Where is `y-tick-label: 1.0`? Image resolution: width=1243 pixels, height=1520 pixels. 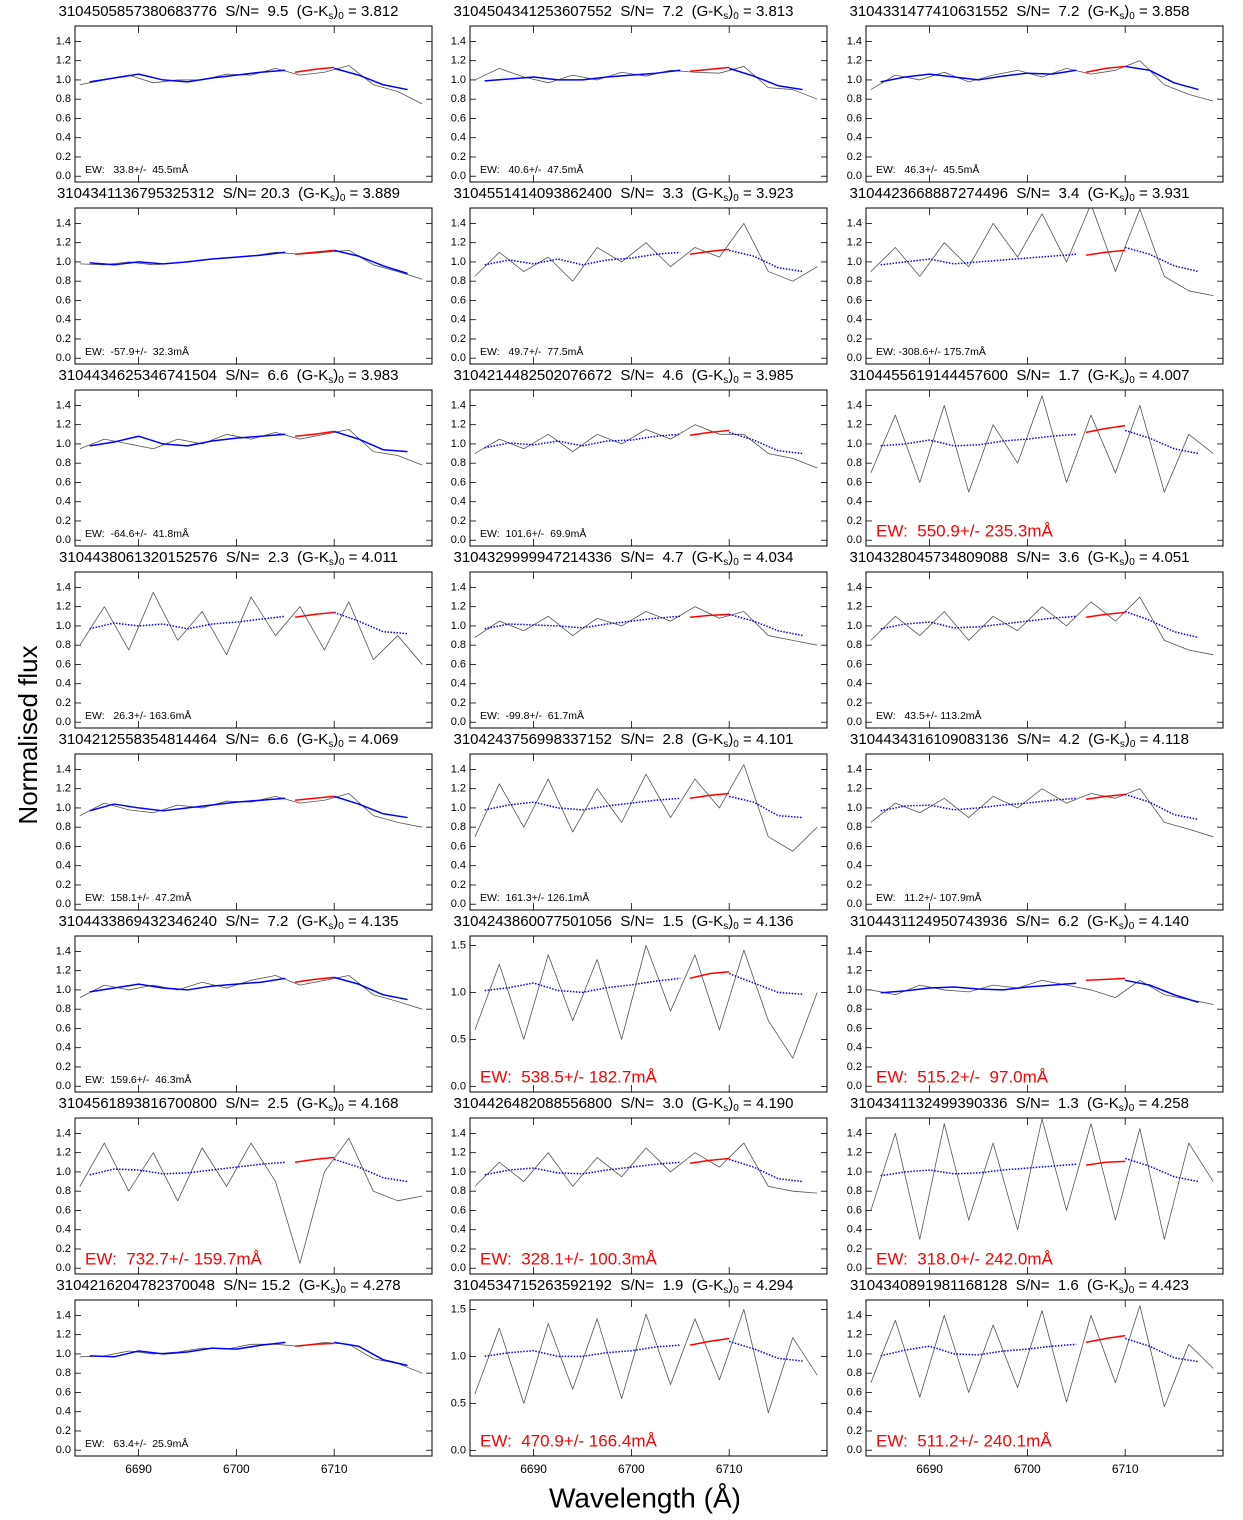 y-tick-label: 1.0 is located at coordinates (458, 626).